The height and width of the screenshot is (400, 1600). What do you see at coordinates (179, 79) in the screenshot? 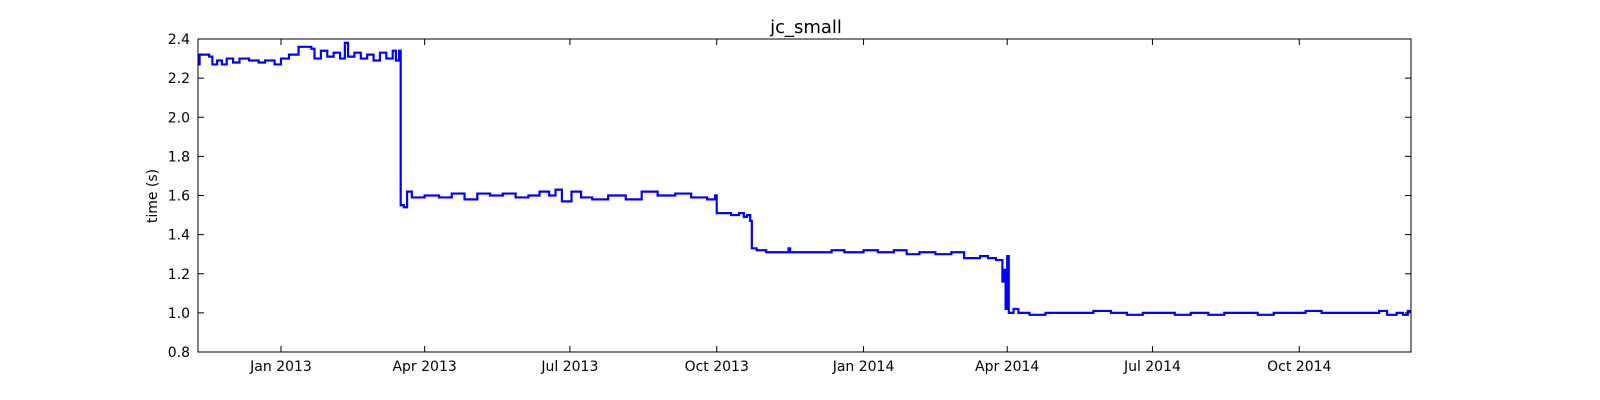
I see `y-tick-label: 2.2` at bounding box center [179, 79].